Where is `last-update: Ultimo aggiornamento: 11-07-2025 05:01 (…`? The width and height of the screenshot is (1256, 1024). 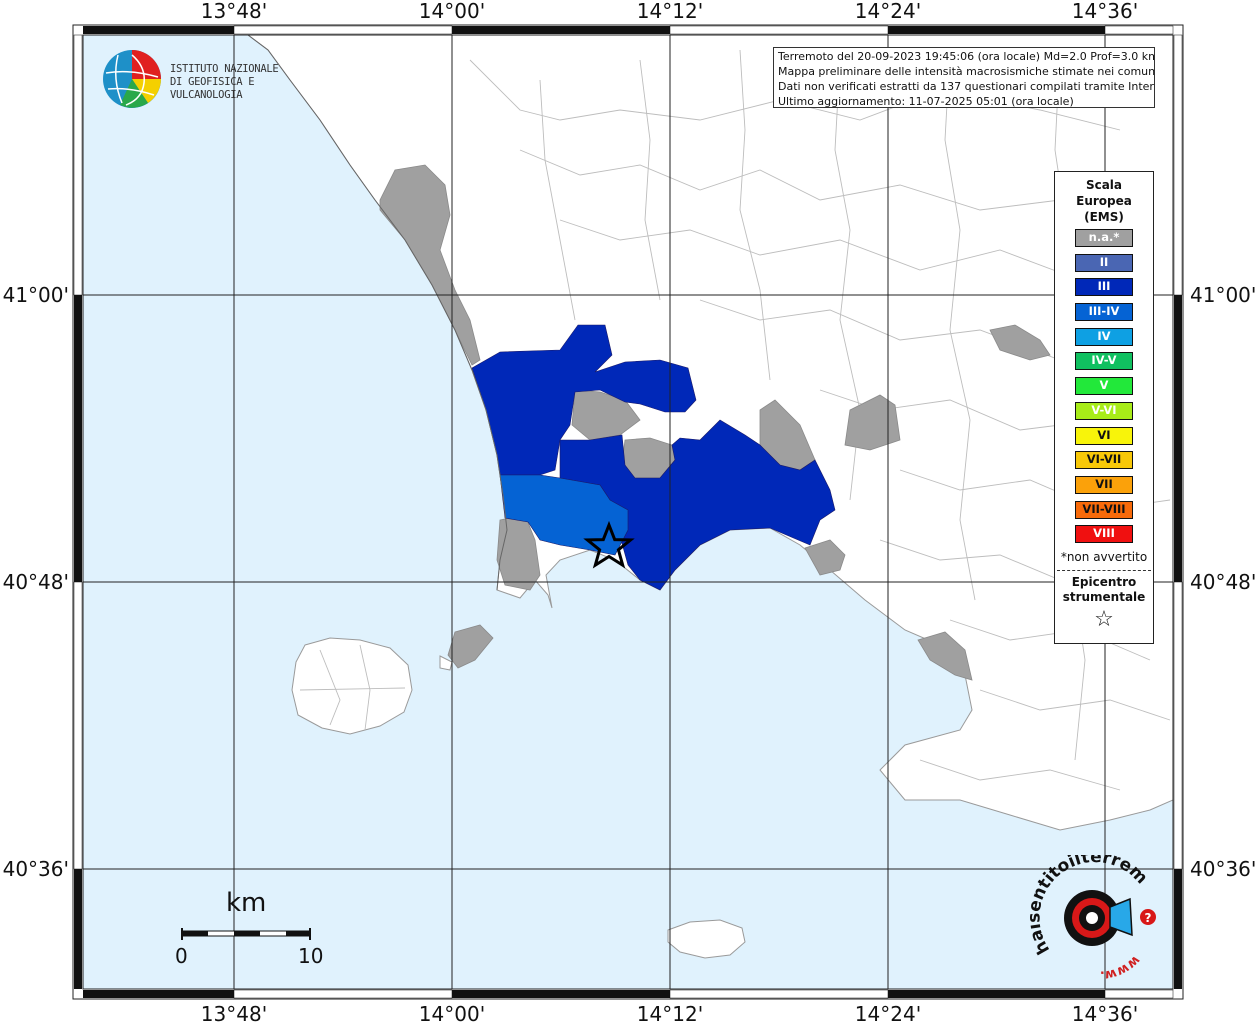 last-update: Ultimo aggiornamento: 11-07-2025 05:01 (… is located at coordinates (926, 101).